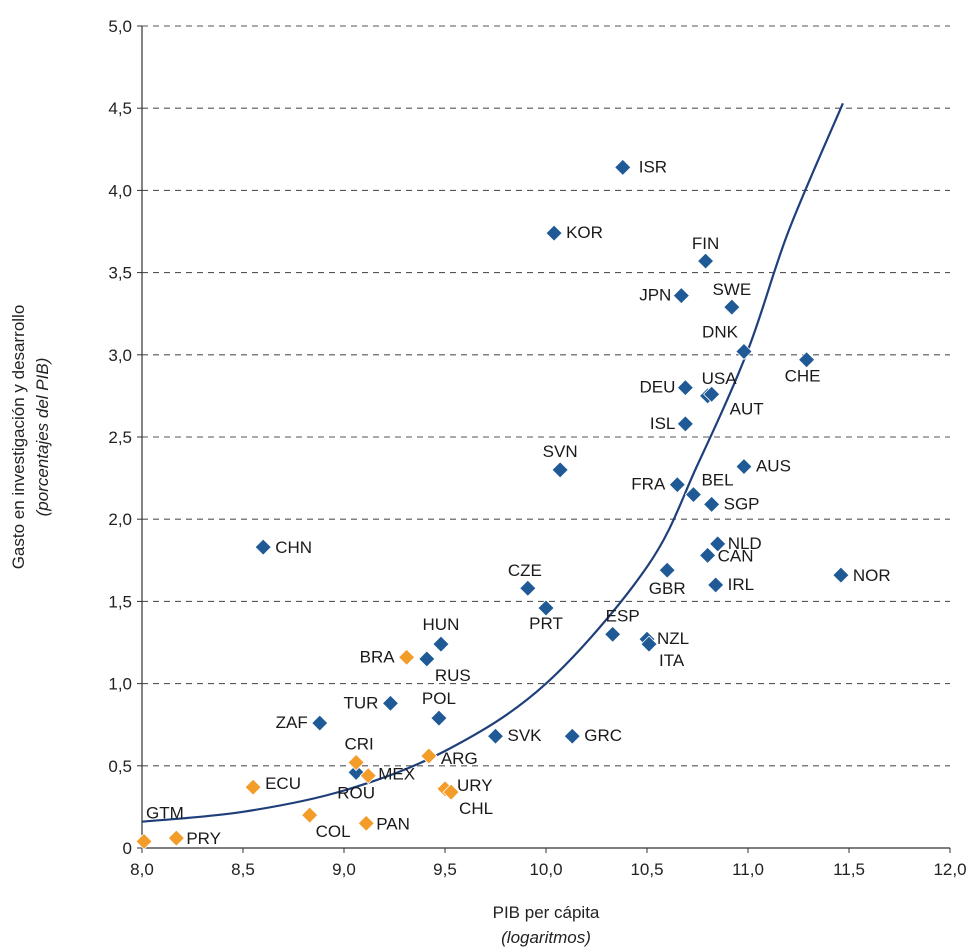 This screenshot has height=952, width=970. What do you see at coordinates (358, 744) in the screenshot?
I see `point-label-cri: CRI` at bounding box center [358, 744].